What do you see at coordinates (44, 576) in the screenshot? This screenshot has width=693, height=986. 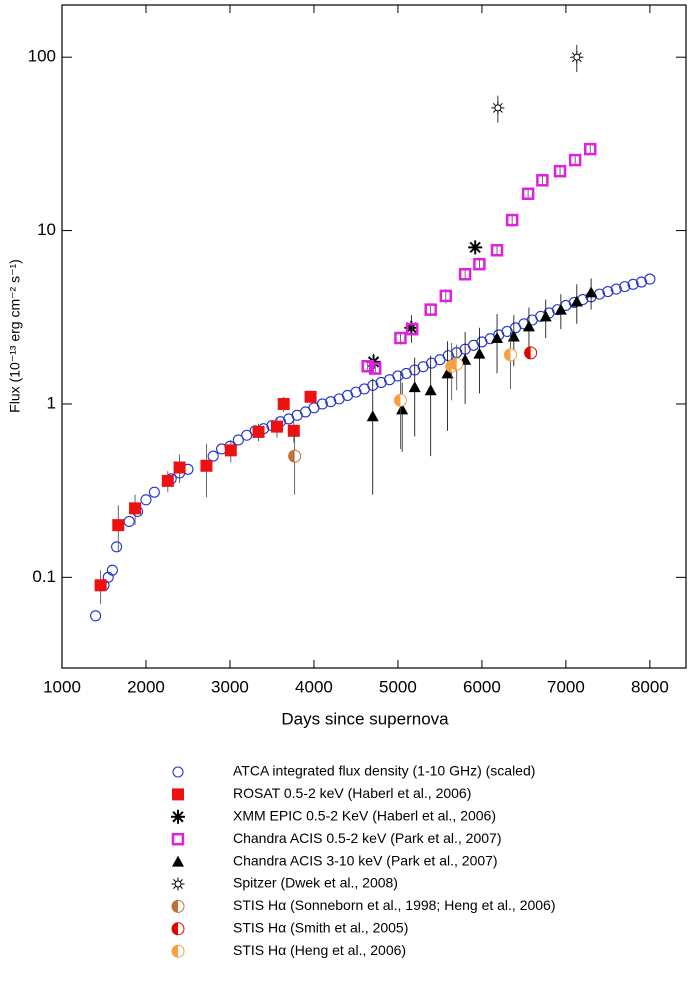 I see `y-tick-label: 0.1` at bounding box center [44, 576].